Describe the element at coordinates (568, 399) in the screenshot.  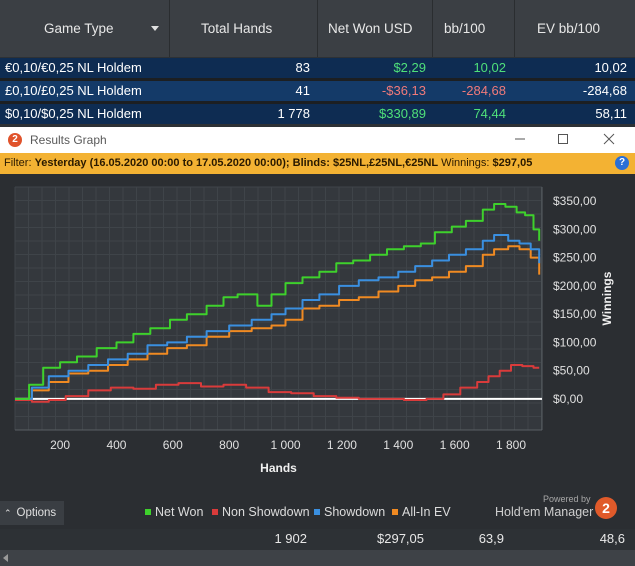
I see `y-tick-label: $0,00` at that location.